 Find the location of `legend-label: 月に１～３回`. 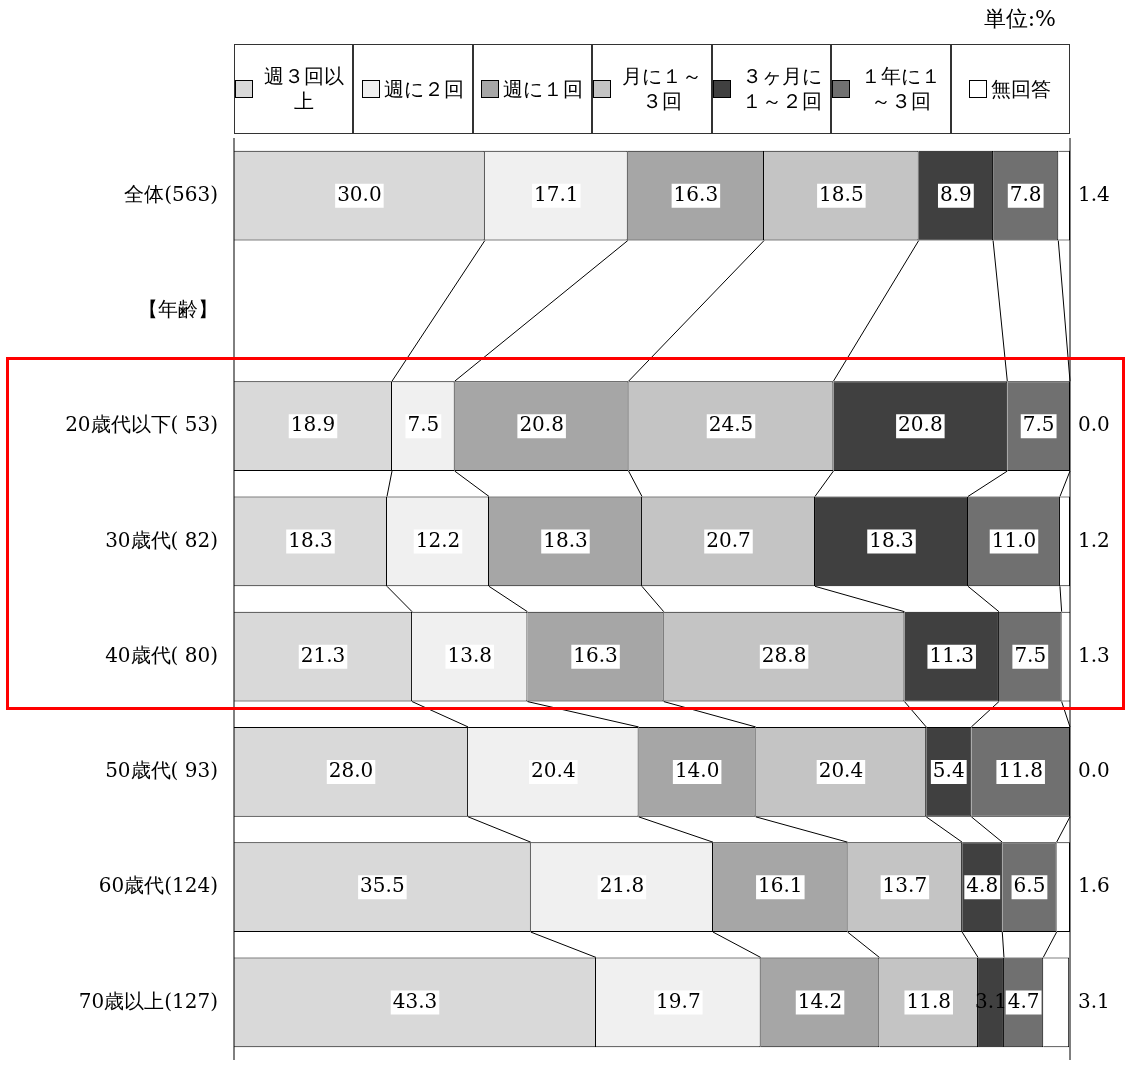

legend-label: 月に１～３回 is located at coordinates (662, 89).